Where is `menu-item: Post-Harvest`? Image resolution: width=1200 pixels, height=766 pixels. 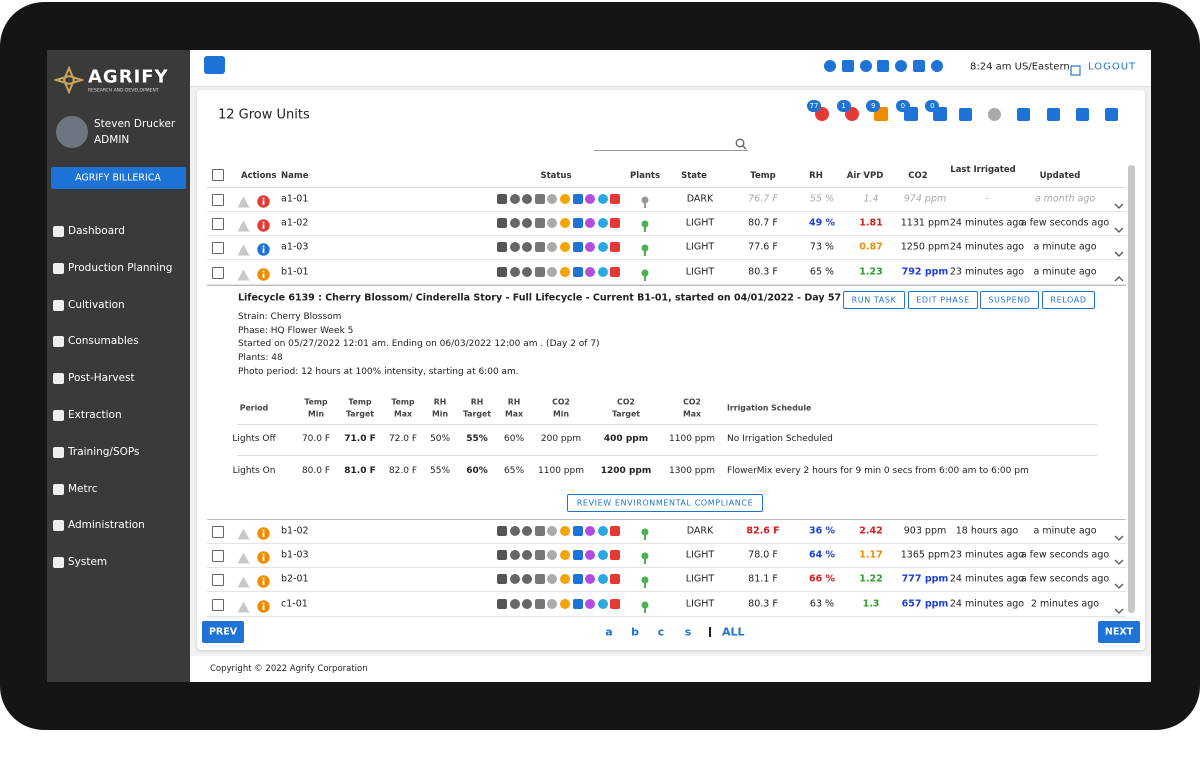
menu-item: Post-Harvest is located at coordinates (101, 378).